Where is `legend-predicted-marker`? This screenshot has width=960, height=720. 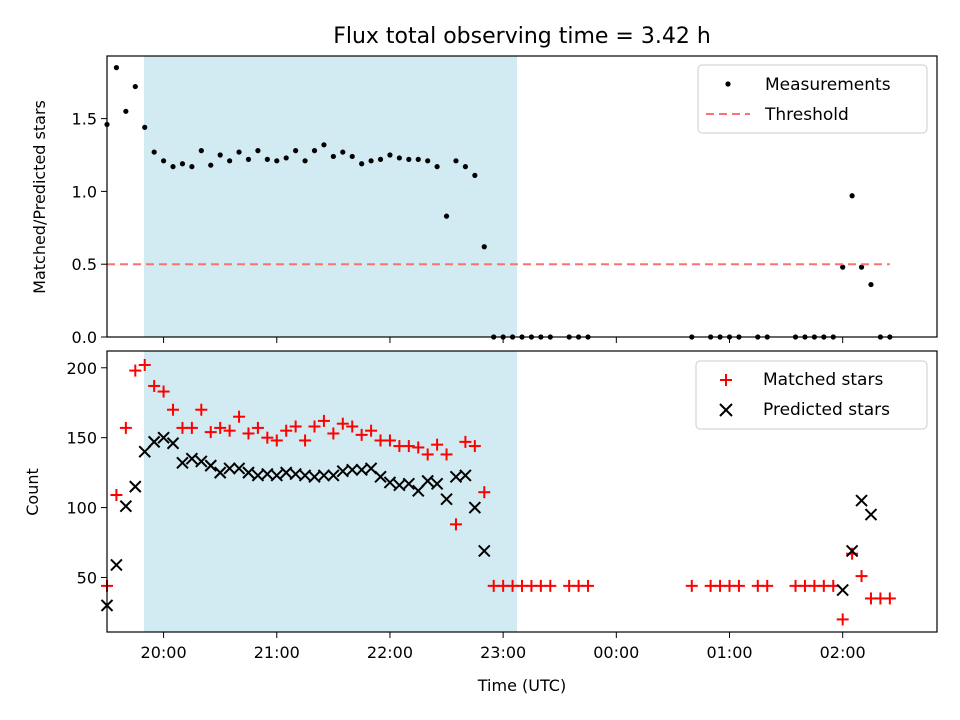 legend-predicted-marker is located at coordinates (726, 410).